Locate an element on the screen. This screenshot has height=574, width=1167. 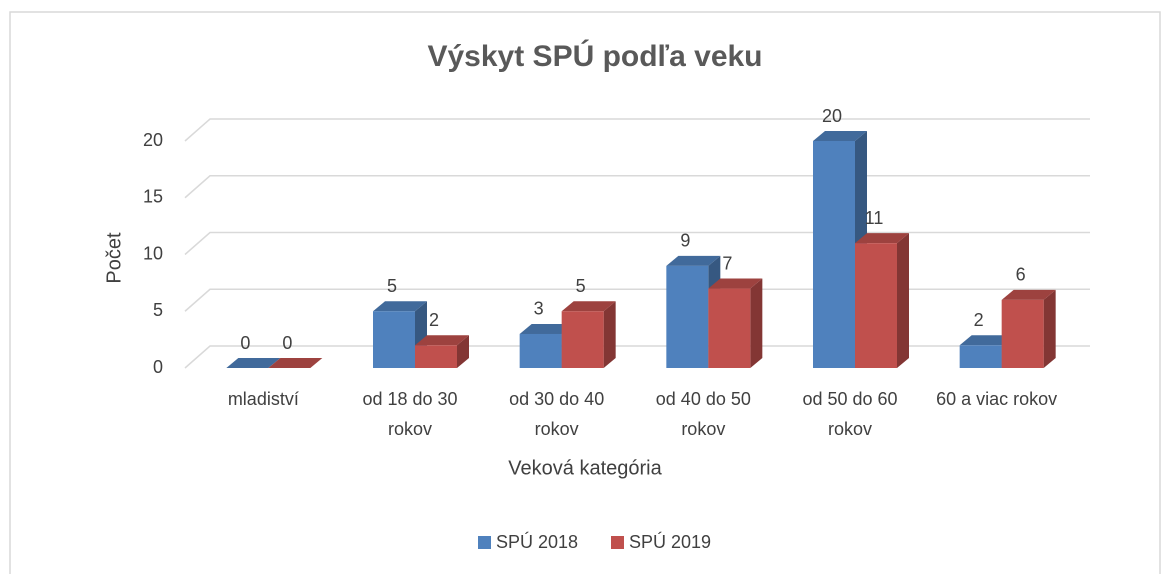
data-label: 6 is located at coordinates (1021, 275).